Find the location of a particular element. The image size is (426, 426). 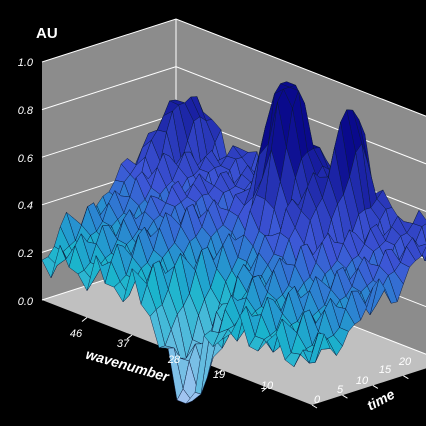

z-tick-label: 0.0 is located at coordinates (26, 302).